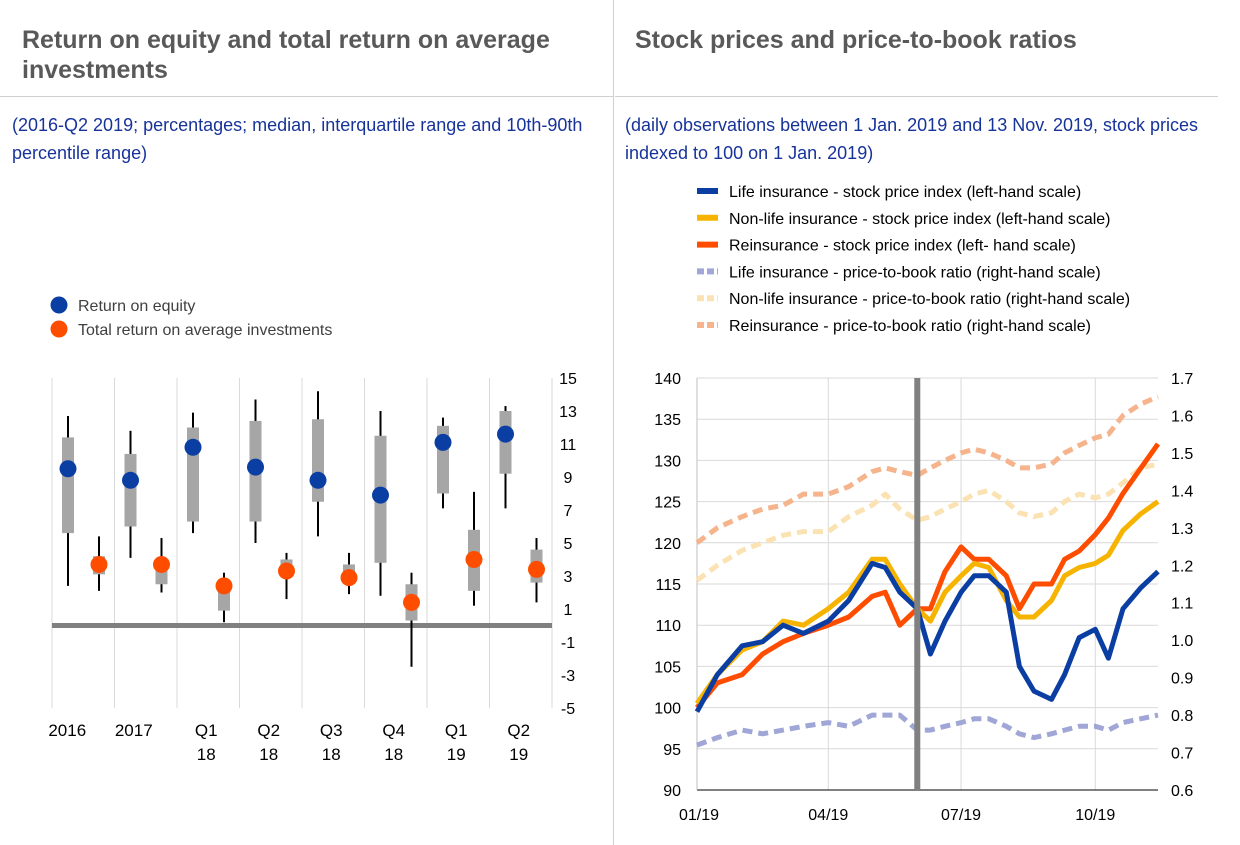  I want to click on right-chart-title: Stock prices and price-to-book ratios, so click(856, 40).